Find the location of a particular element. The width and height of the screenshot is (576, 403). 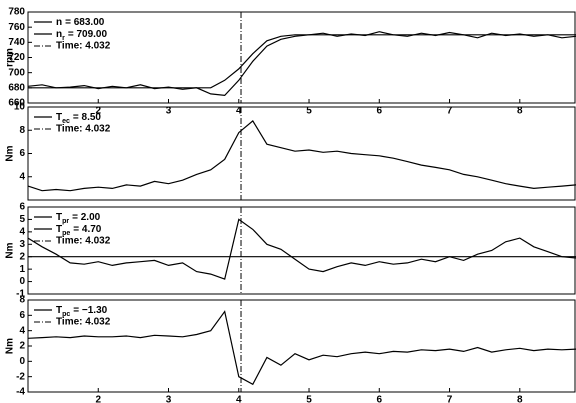

y-tick-label: 5 is located at coordinates (22, 219).